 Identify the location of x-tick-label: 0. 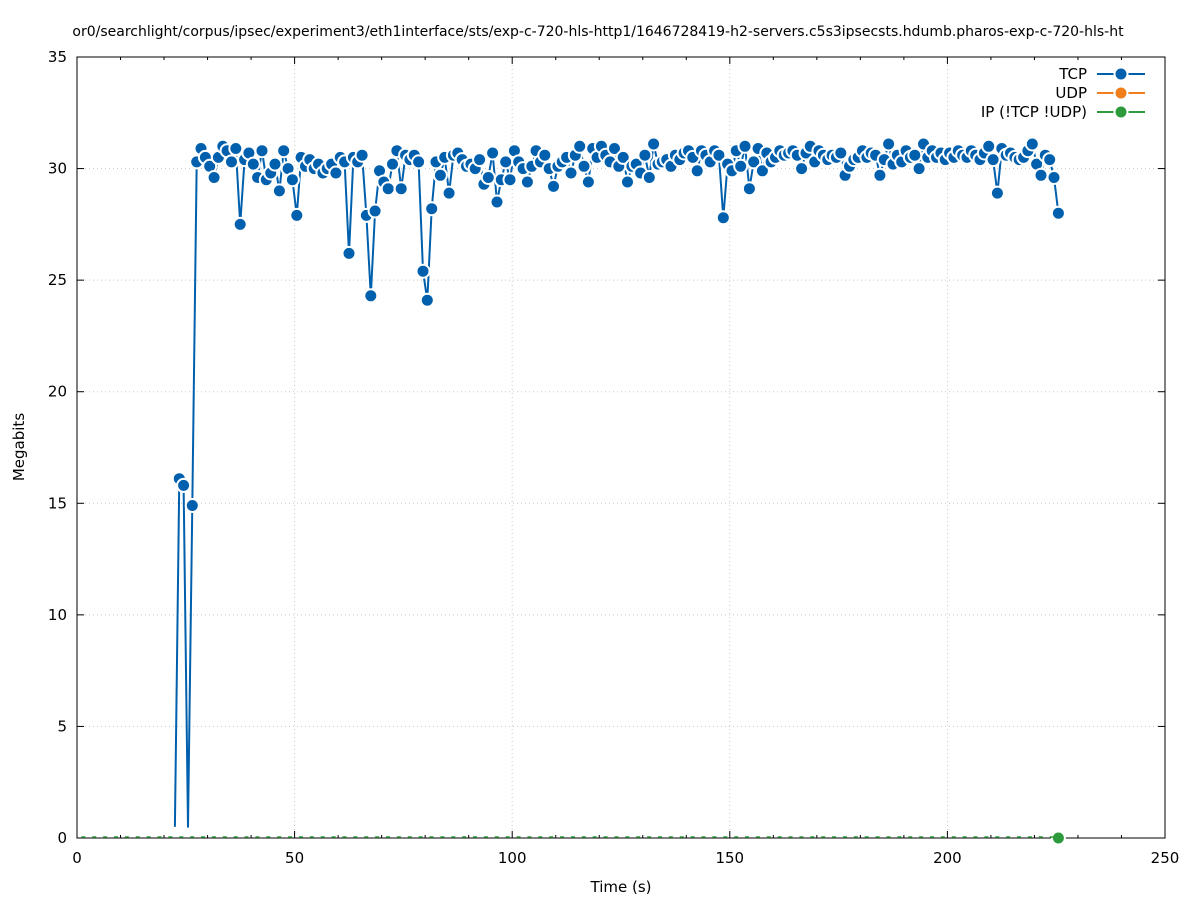
(77, 858).